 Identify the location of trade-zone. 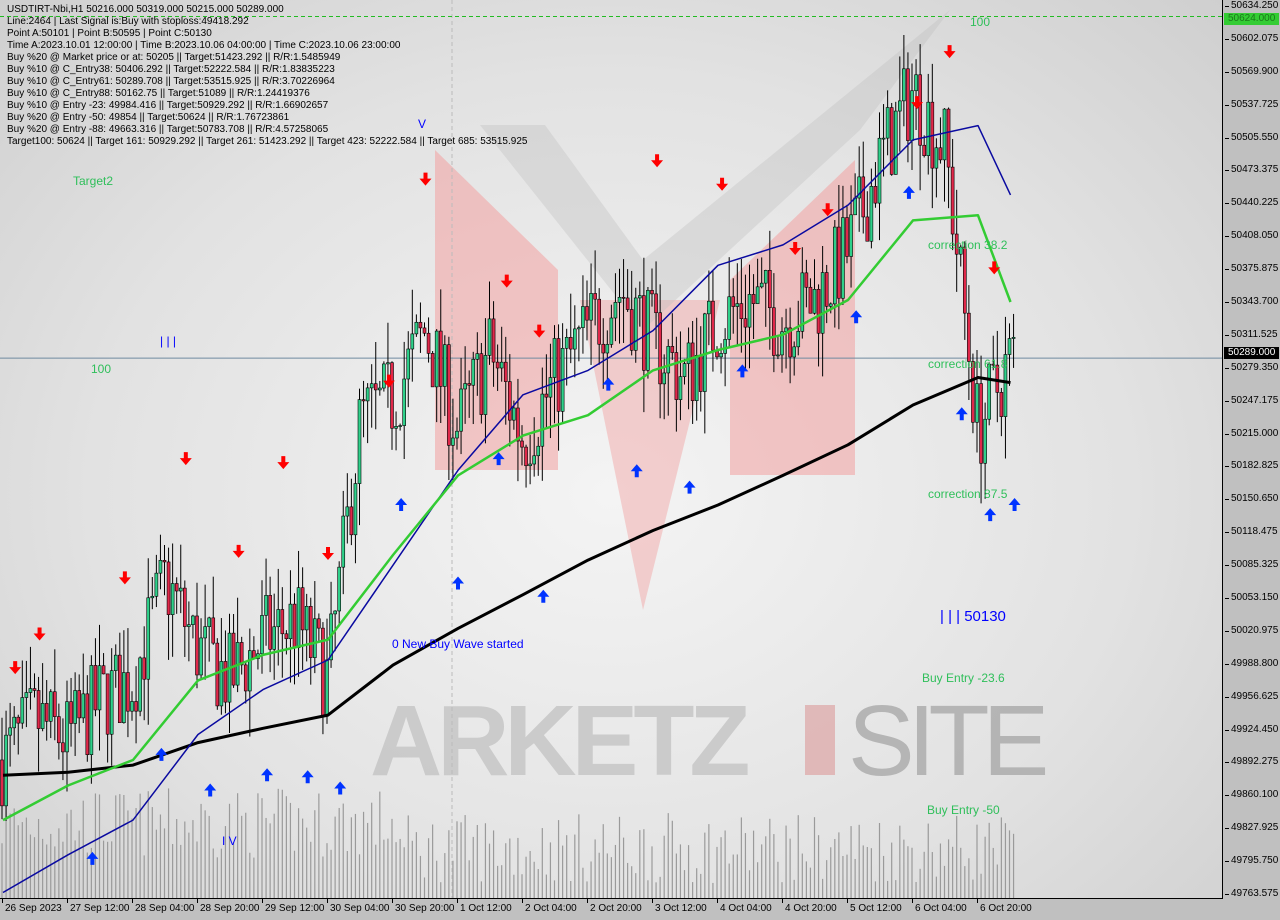
(496, 310).